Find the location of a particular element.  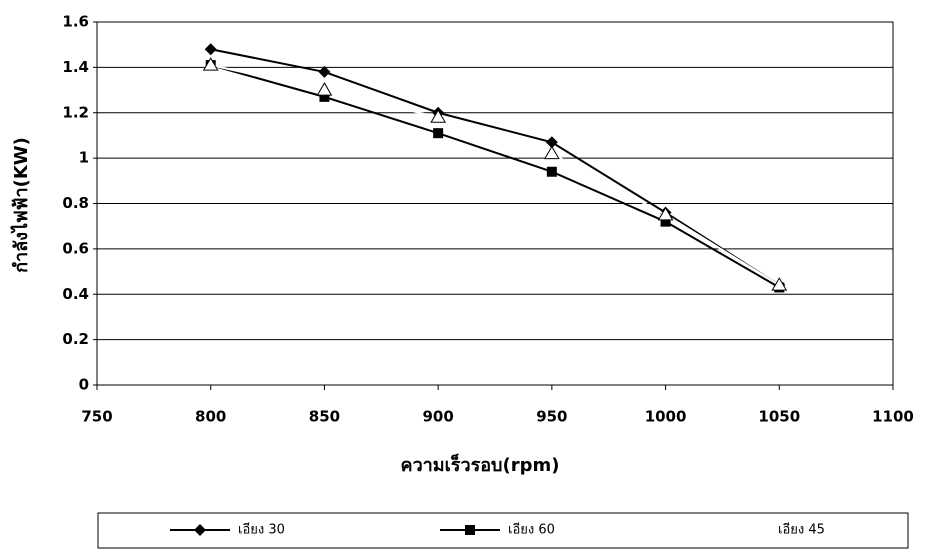

x-tick-label: 850 is located at coordinates (324, 417).